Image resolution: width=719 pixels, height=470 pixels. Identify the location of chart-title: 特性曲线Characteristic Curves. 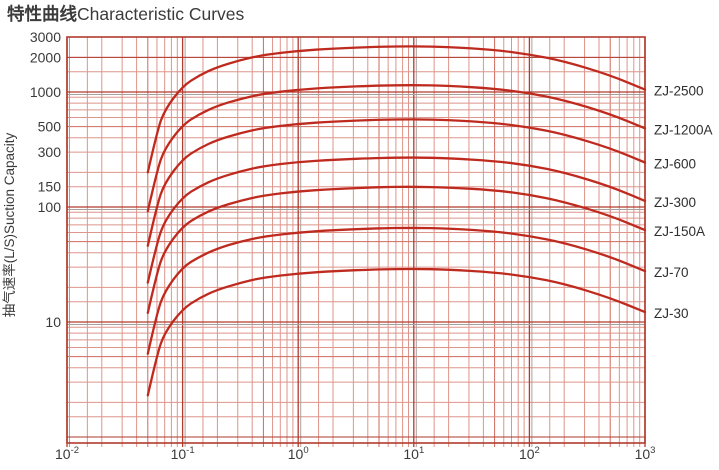
(125, 14).